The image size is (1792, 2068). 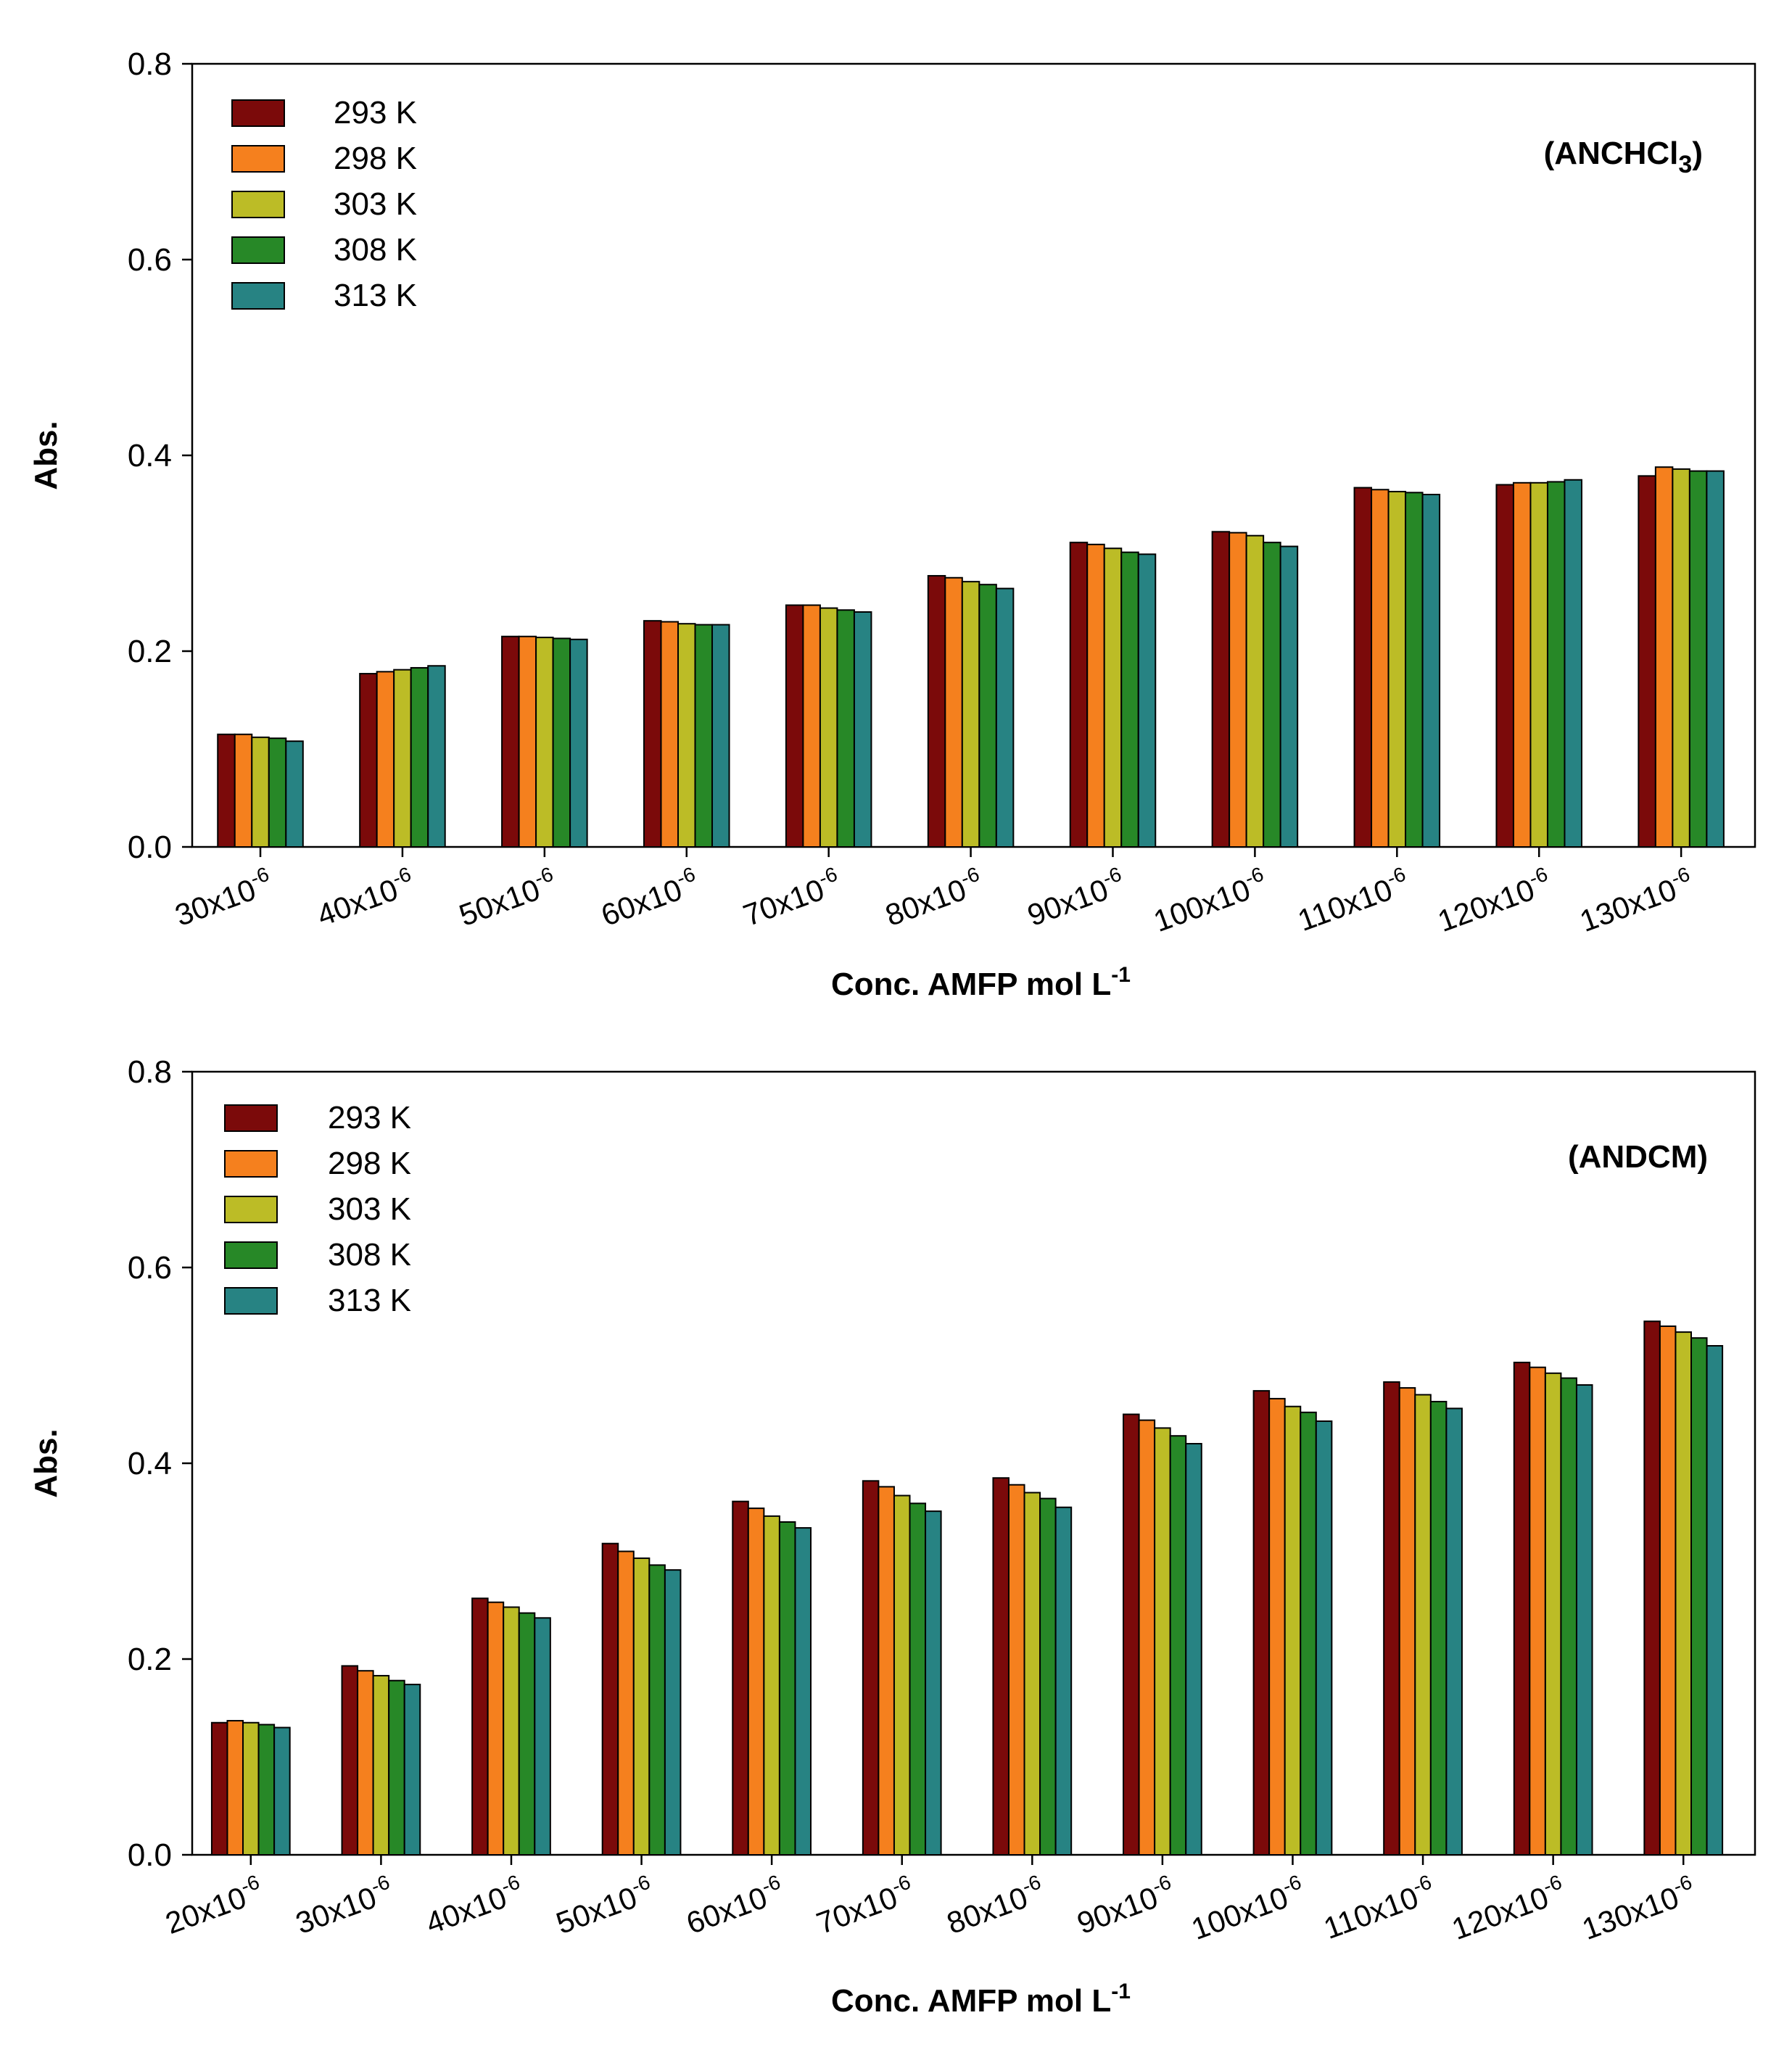 I want to click on x-tick-label: 110x10-6, so click(x=1353, y=900).